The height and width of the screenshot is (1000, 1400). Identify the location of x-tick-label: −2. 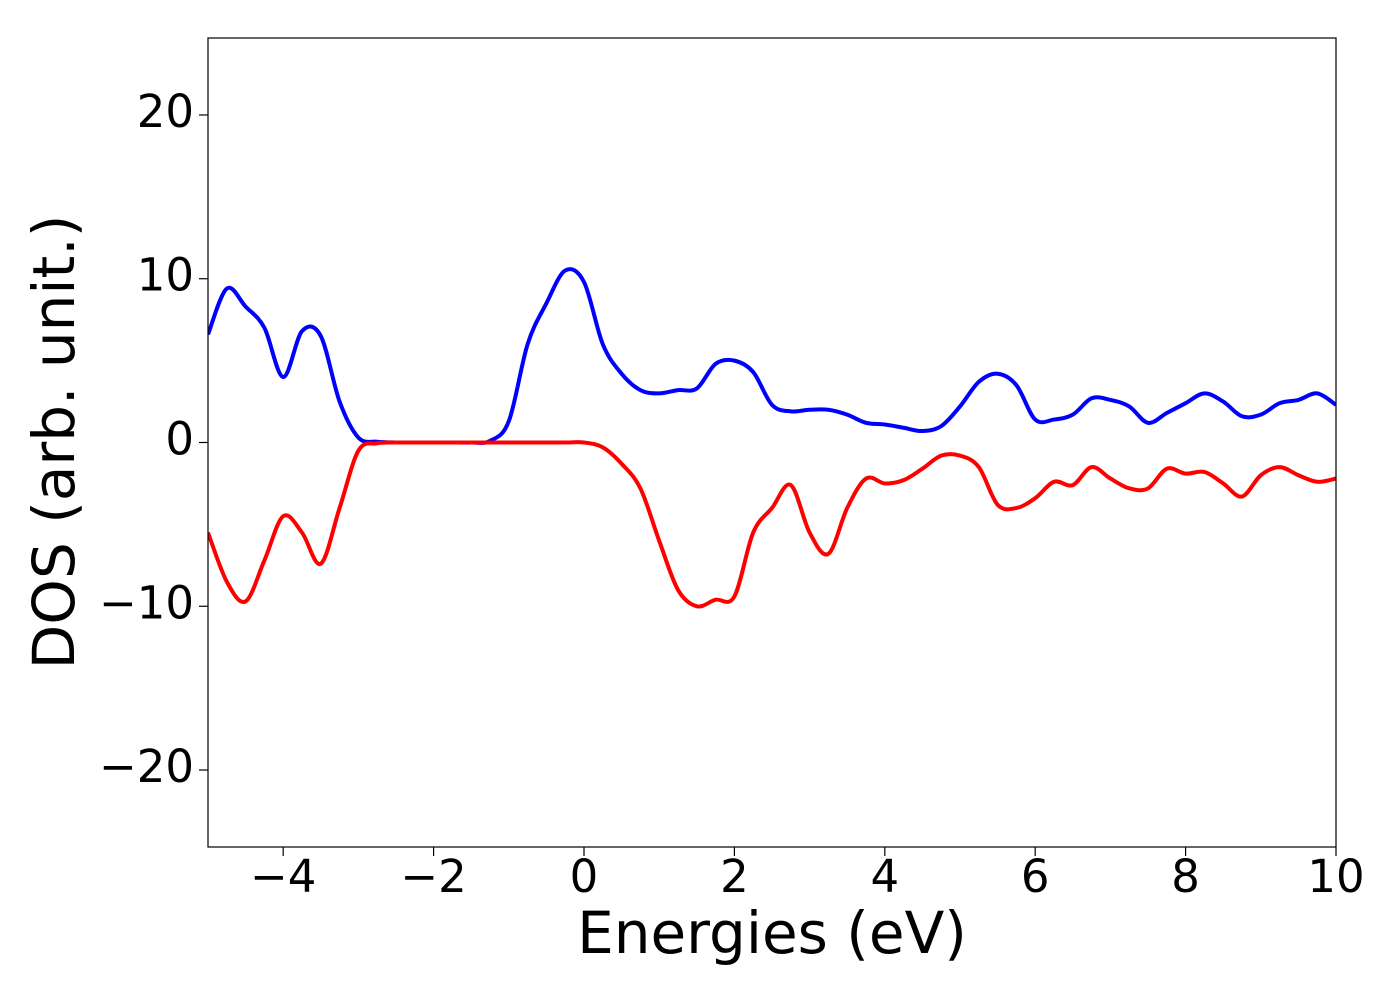
(433, 876).